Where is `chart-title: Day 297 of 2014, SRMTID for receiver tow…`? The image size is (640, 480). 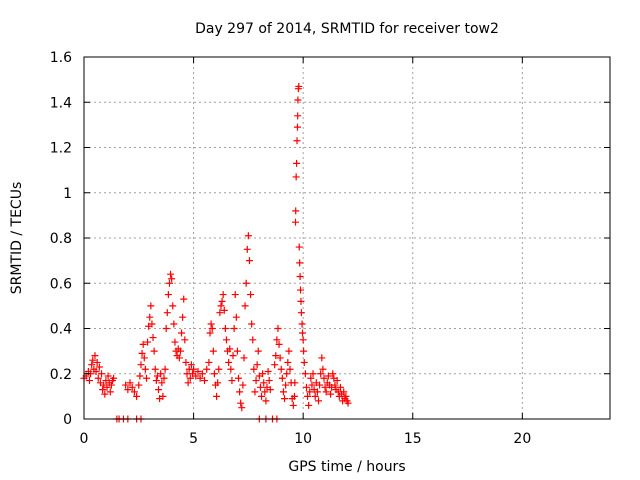 chart-title: Day 297 of 2014, SRMTID for receiver tow… is located at coordinates (347, 29).